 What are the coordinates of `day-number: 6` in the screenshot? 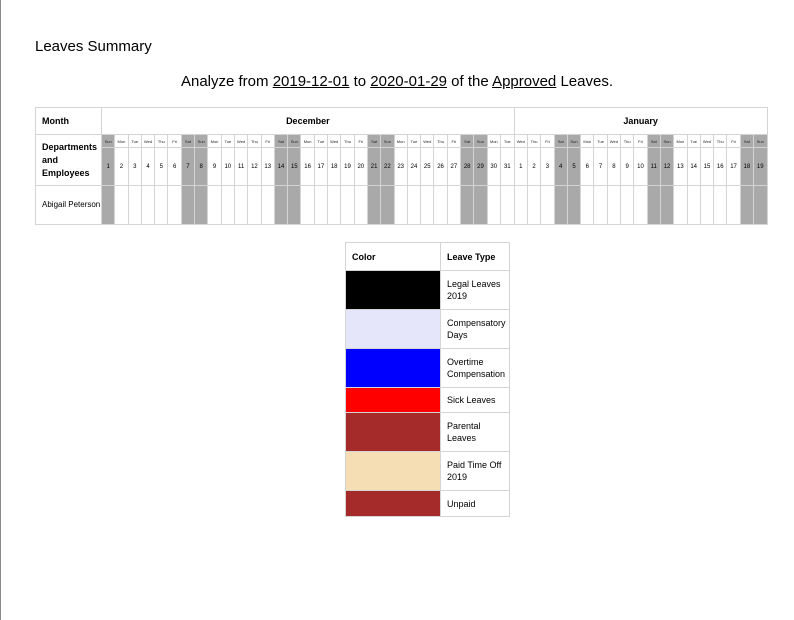 It's located at (174, 166).